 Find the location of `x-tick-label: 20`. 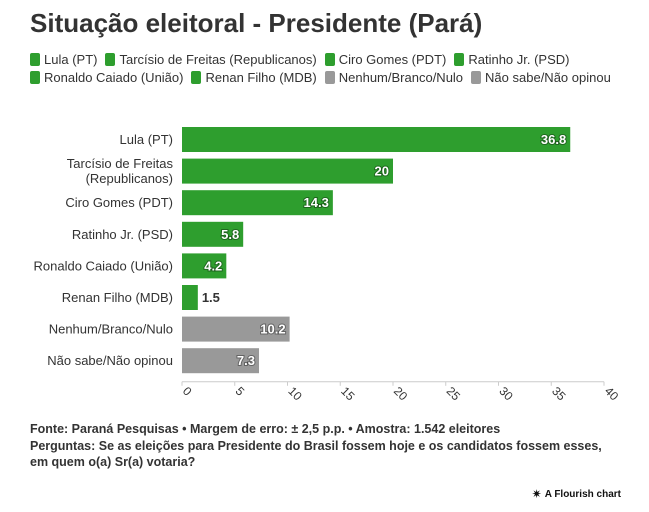

x-tick-label: 20 is located at coordinates (401, 394).